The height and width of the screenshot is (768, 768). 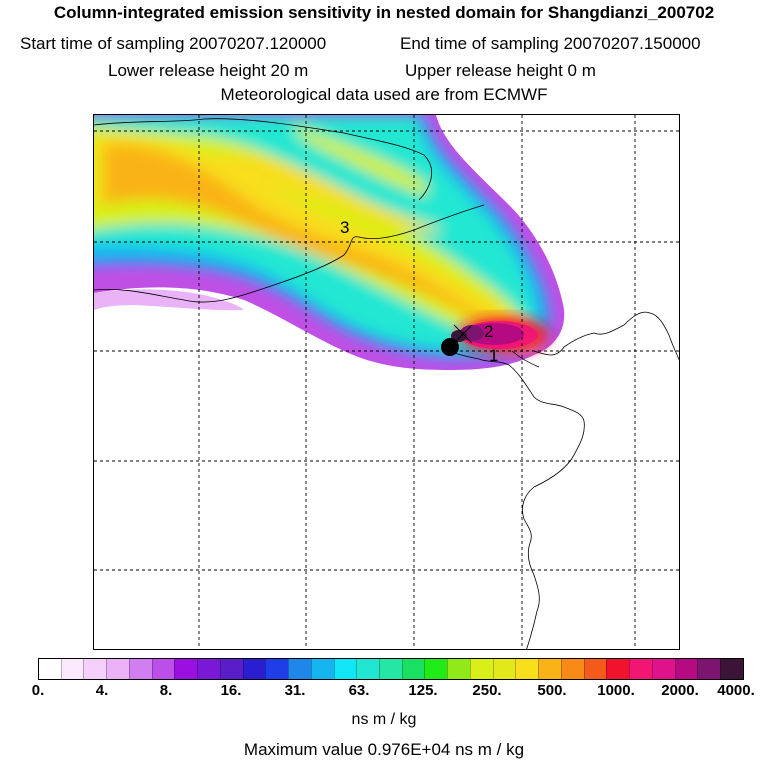 What do you see at coordinates (463, 334) in the screenshot?
I see `trajectory-cross` at bounding box center [463, 334].